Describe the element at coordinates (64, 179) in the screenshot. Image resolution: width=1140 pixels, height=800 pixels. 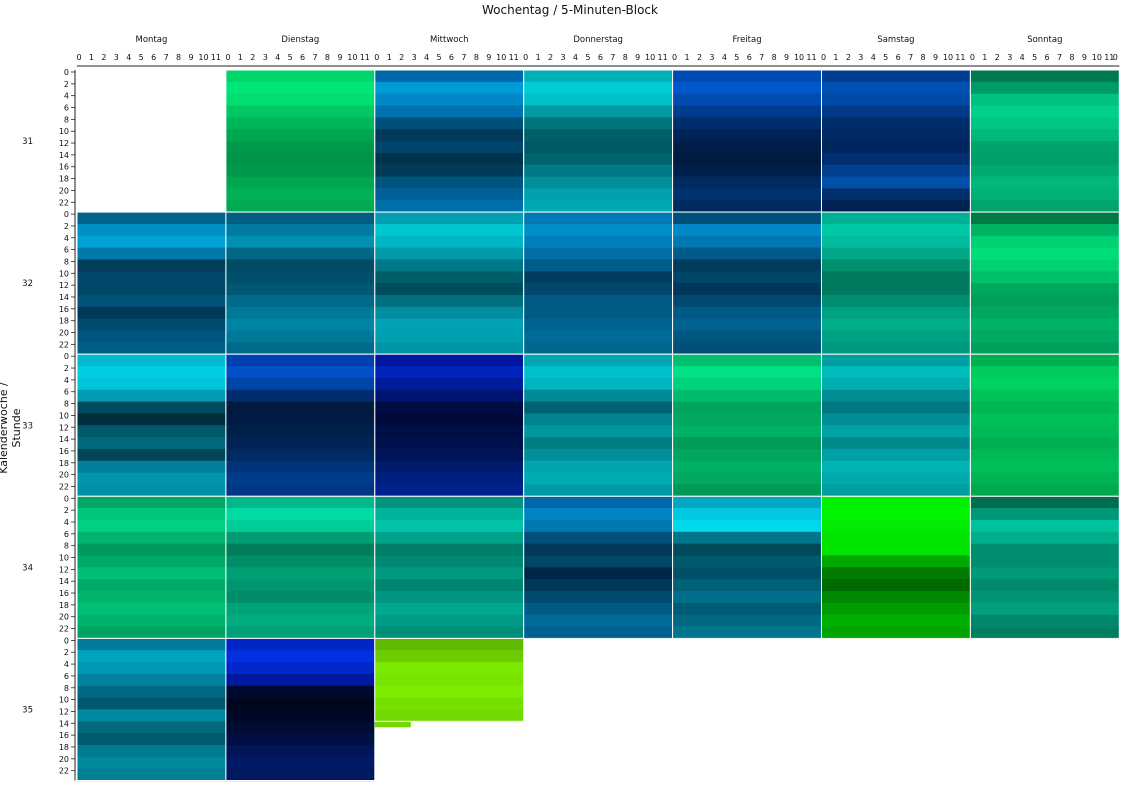
I see `y-tick: 18` at that location.